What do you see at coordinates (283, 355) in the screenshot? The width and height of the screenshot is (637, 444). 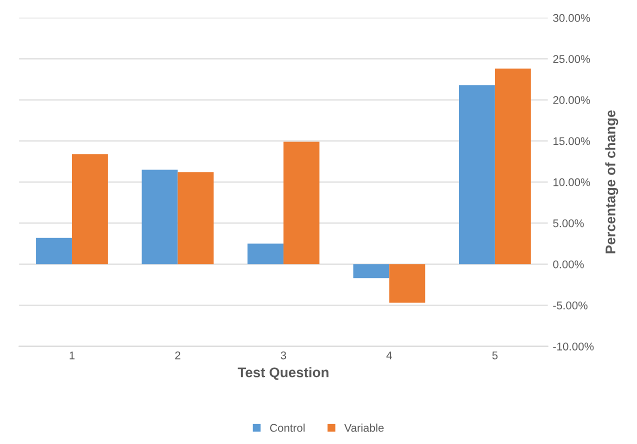 I see `x-tick-label: 3` at bounding box center [283, 355].